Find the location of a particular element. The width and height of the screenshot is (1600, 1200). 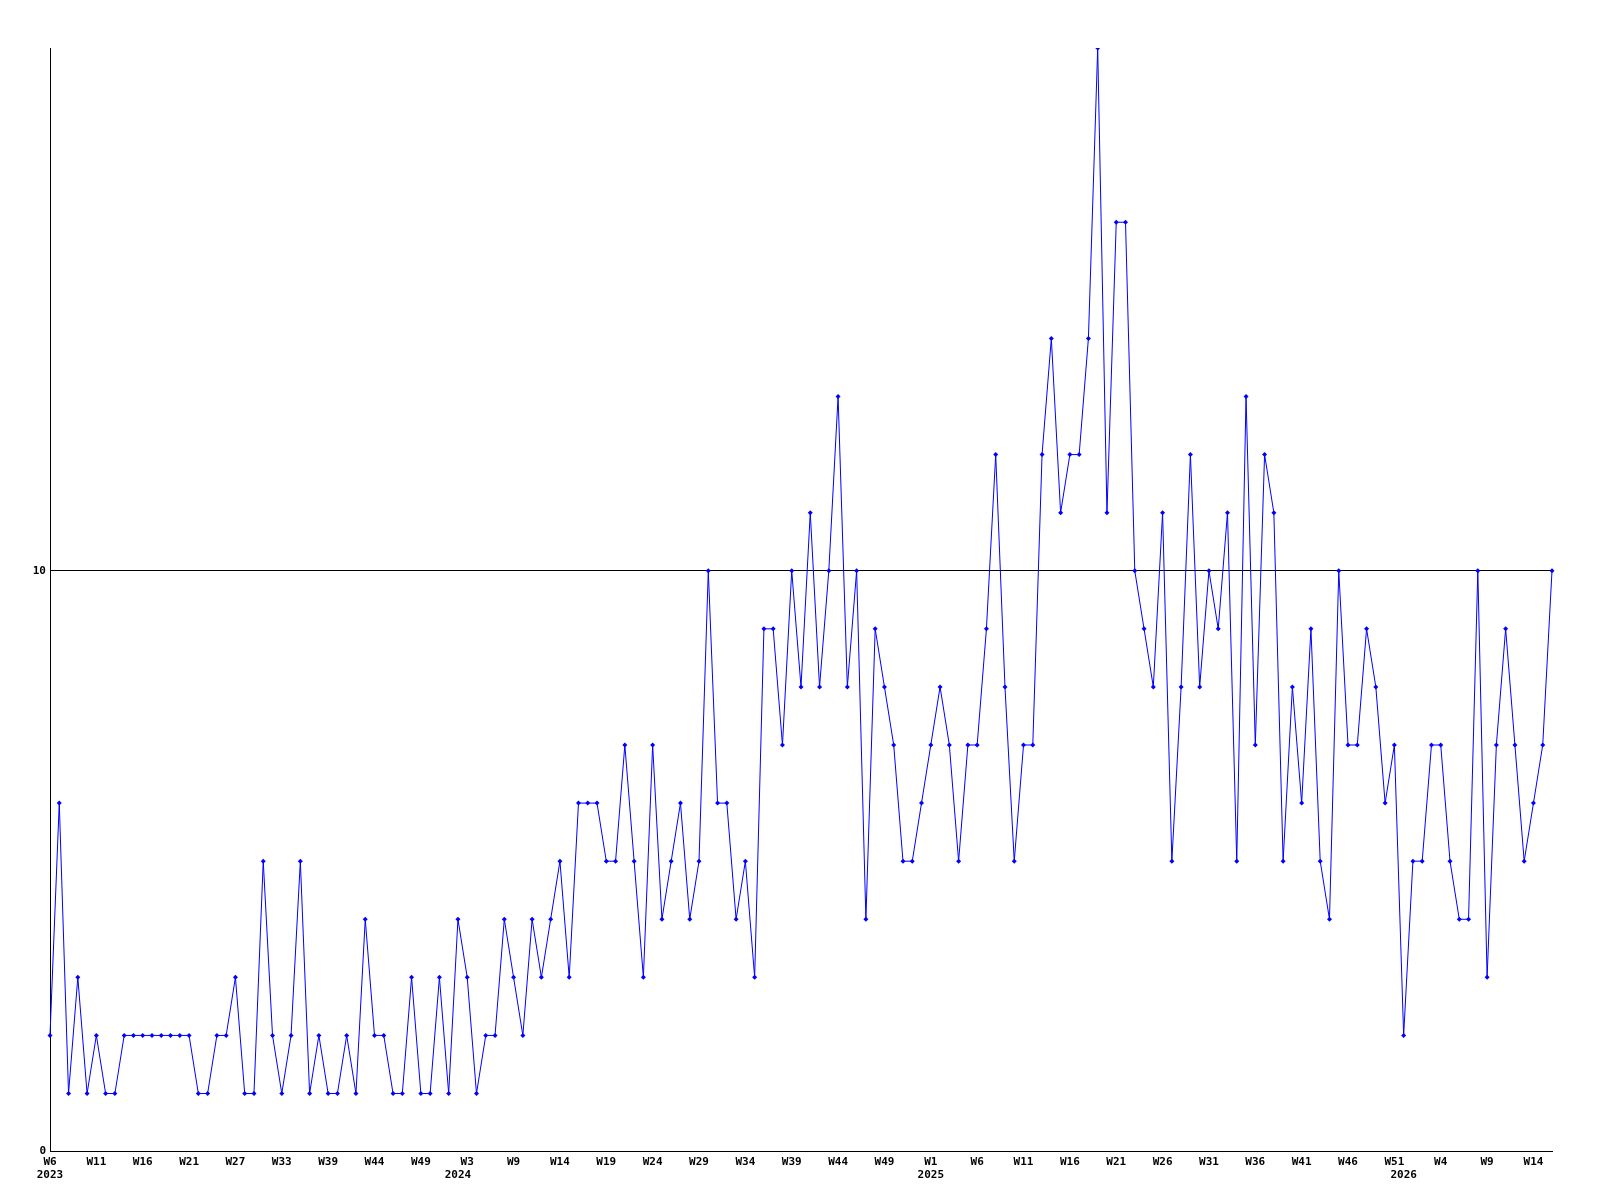

x-tick-label: W41 is located at coordinates (1301, 1162).